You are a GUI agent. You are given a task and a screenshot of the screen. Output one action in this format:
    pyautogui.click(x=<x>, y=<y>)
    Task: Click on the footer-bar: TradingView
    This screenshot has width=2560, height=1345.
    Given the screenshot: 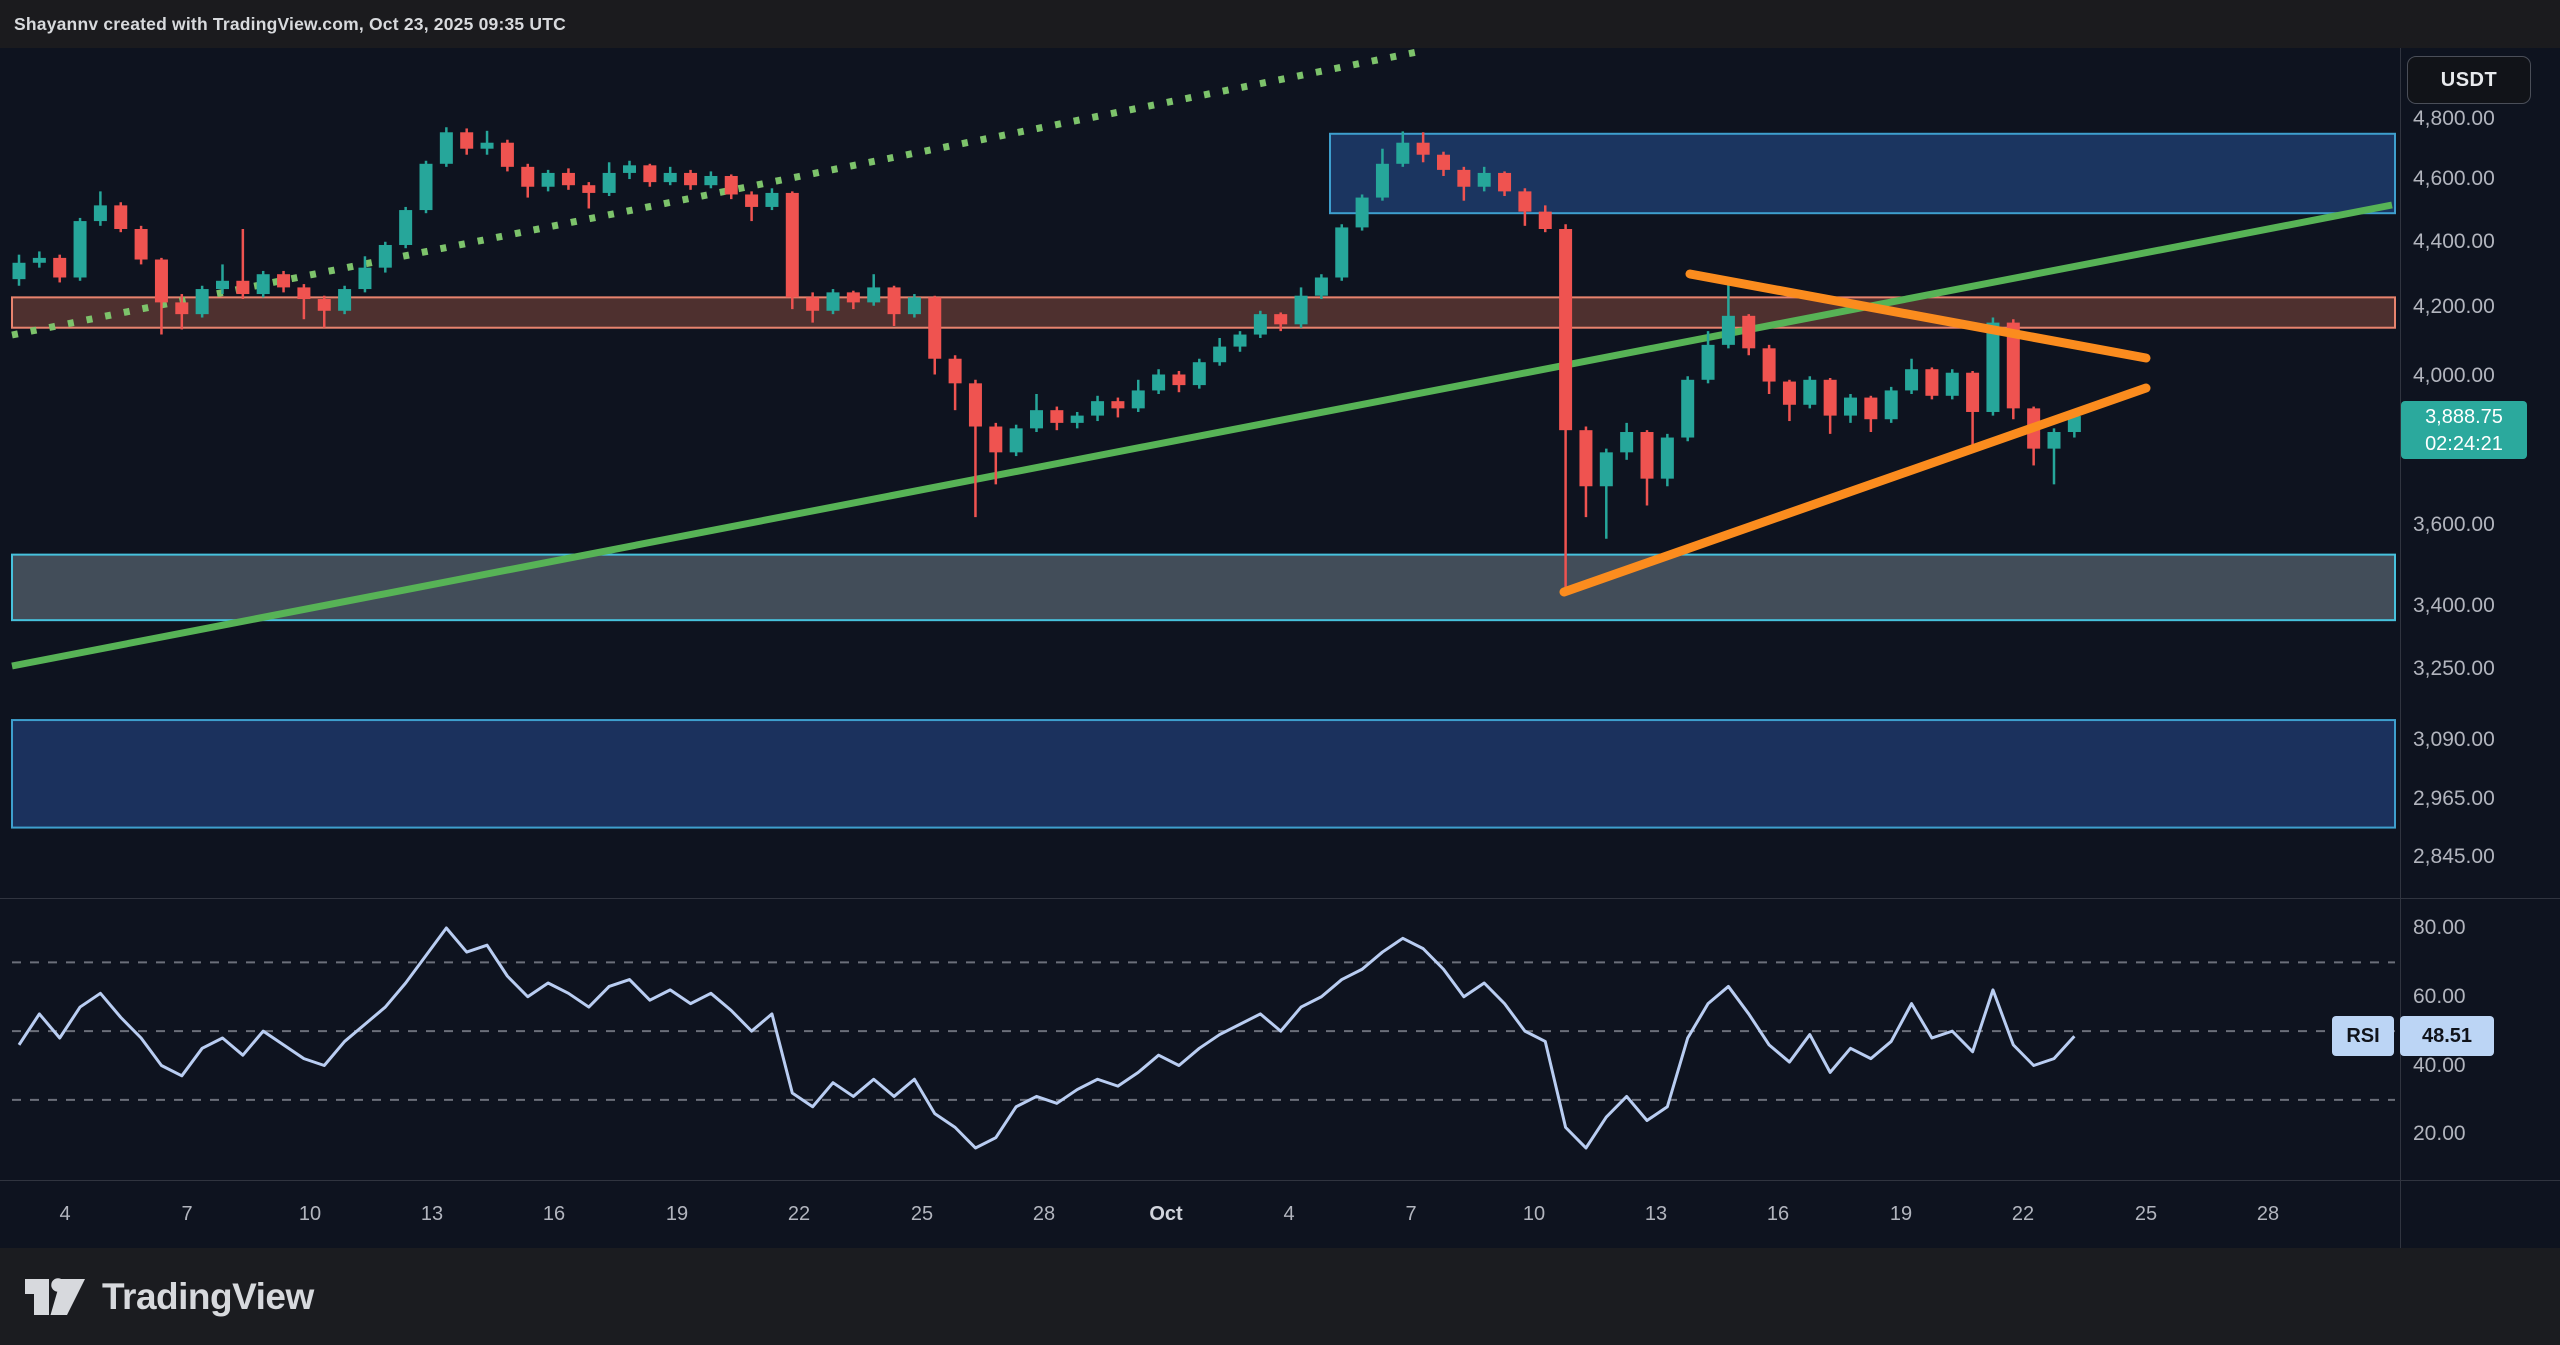 What is the action you would take?
    pyautogui.click(x=1280, y=1296)
    